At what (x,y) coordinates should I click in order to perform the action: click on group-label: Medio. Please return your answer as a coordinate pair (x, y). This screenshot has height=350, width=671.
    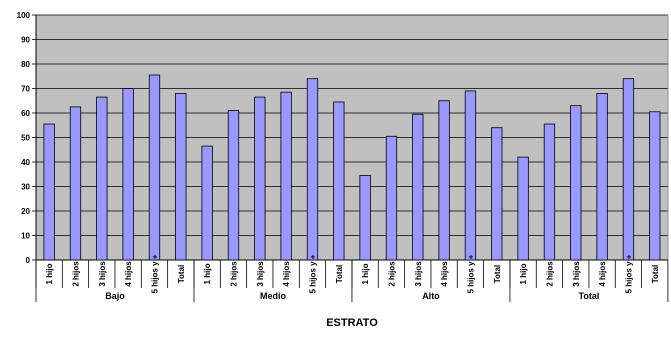
    Looking at the image, I should click on (273, 296).